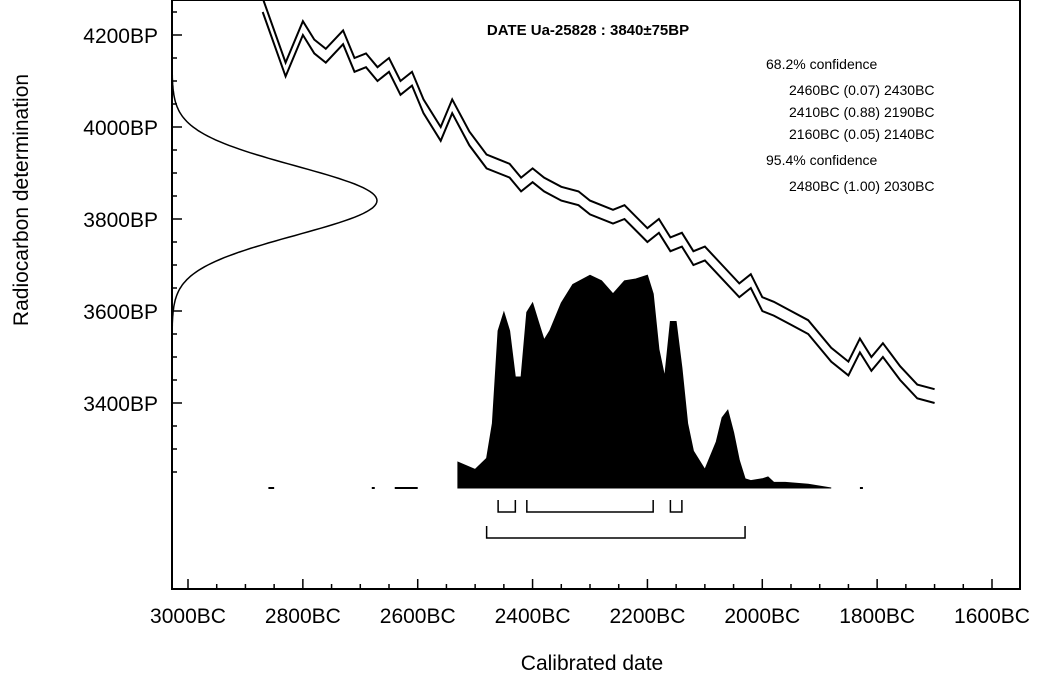 The image size is (1042, 681). I want to click on x-tick-label: 2800BC, so click(303, 616).